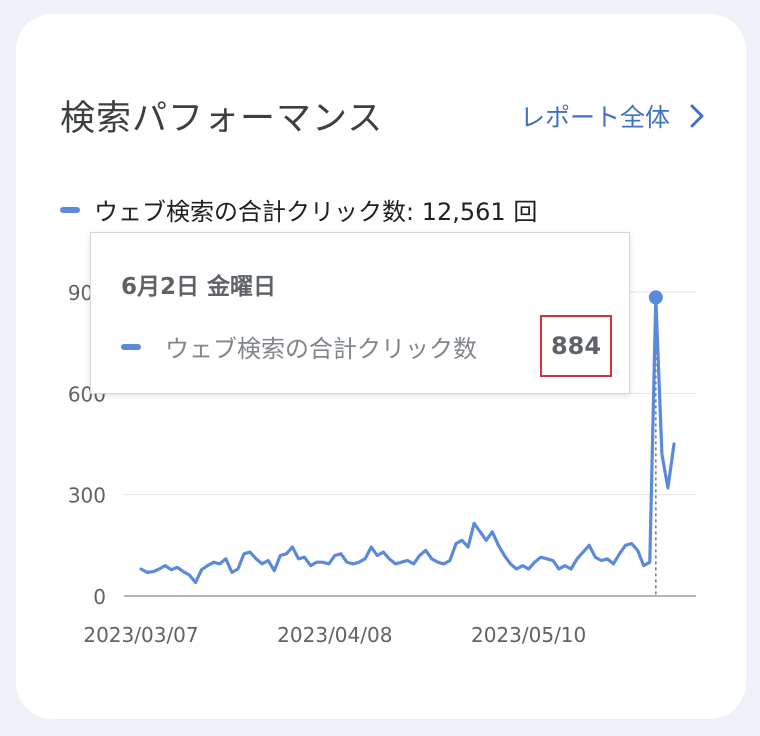 The width and height of the screenshot is (760, 736). What do you see at coordinates (697, 116) in the screenshot?
I see `chevron-right-icon` at bounding box center [697, 116].